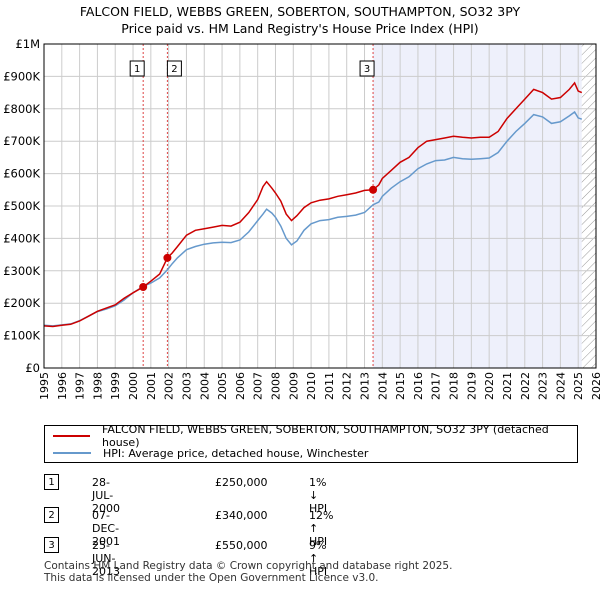 The height and width of the screenshot is (590, 600). What do you see at coordinates (151, 386) in the screenshot?
I see `x-tick-label: 2001` at bounding box center [151, 386].